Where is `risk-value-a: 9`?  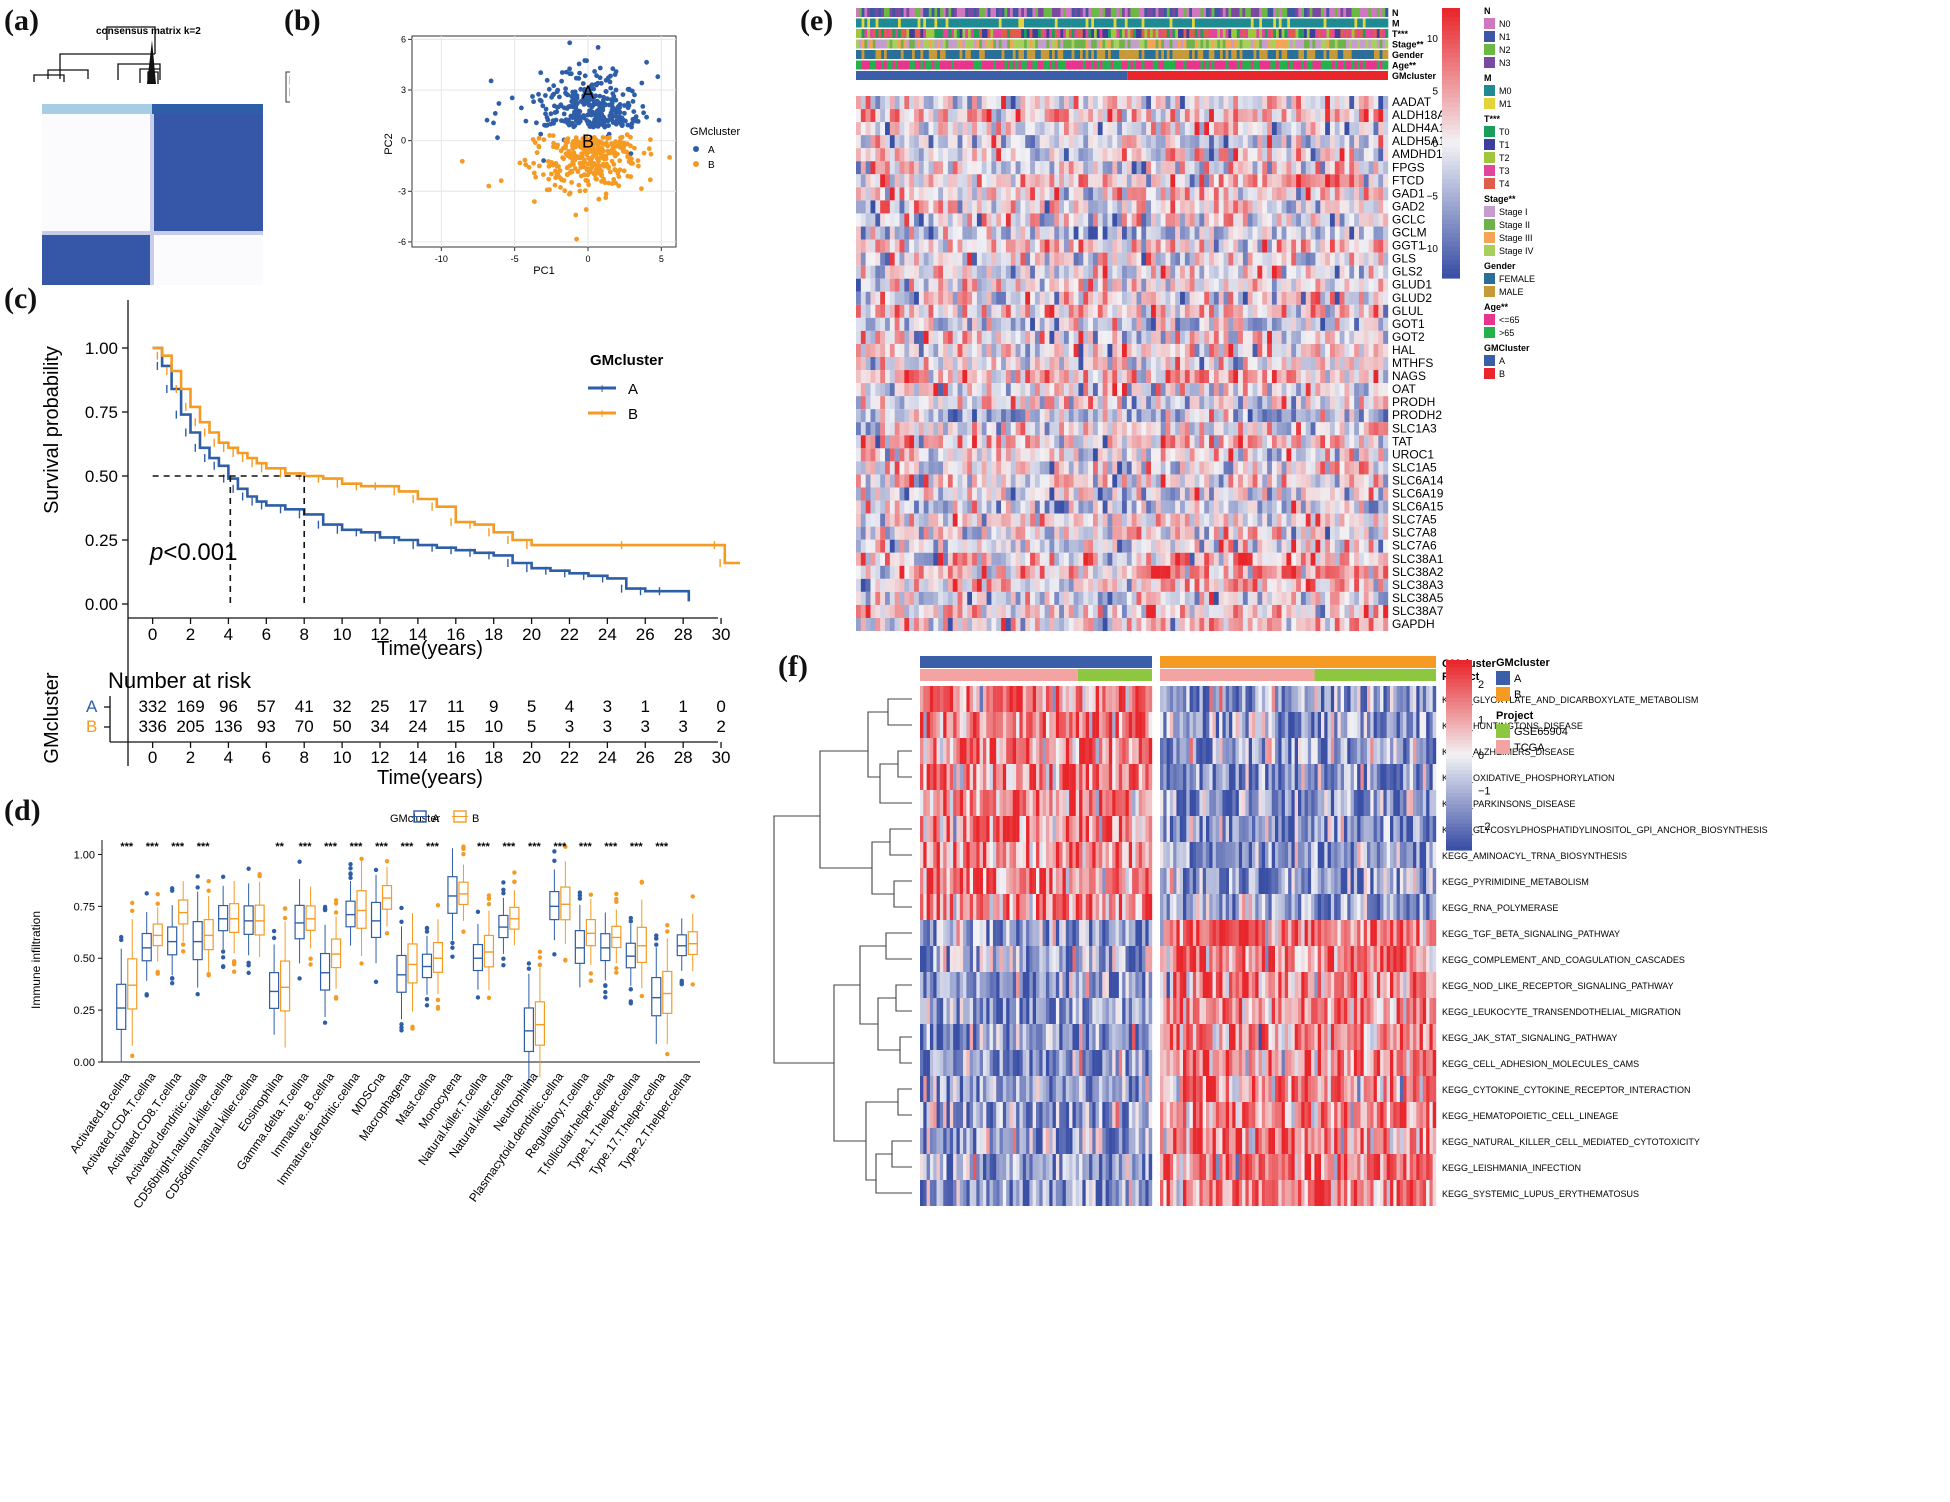 risk-value-a: 9 is located at coordinates (493, 706).